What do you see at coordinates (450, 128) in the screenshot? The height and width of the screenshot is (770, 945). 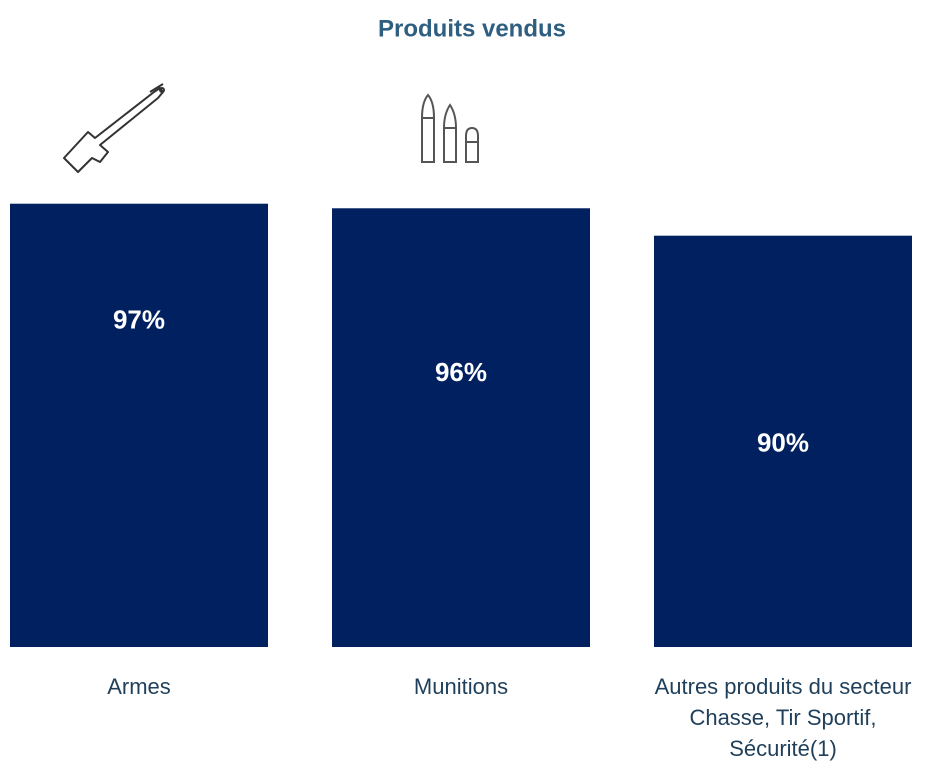 I see `bullets-icon` at bounding box center [450, 128].